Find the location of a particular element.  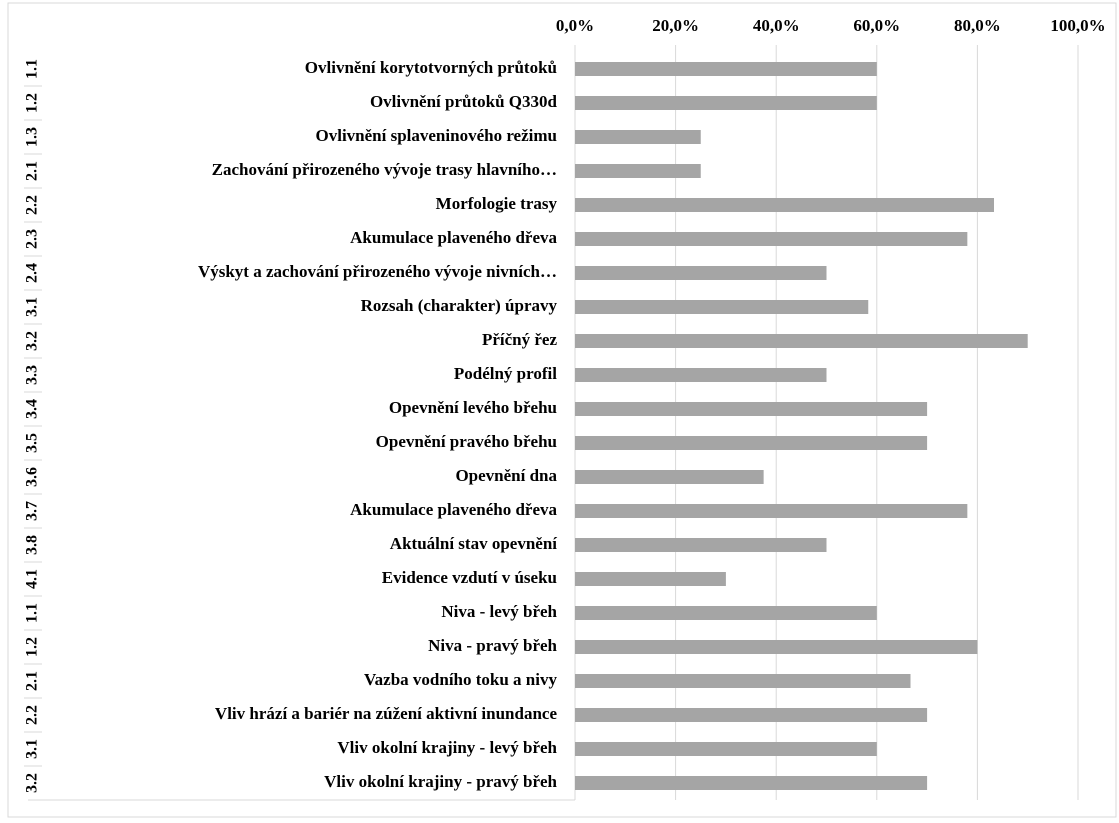

group-code: 2.3 is located at coordinates (32, 239).